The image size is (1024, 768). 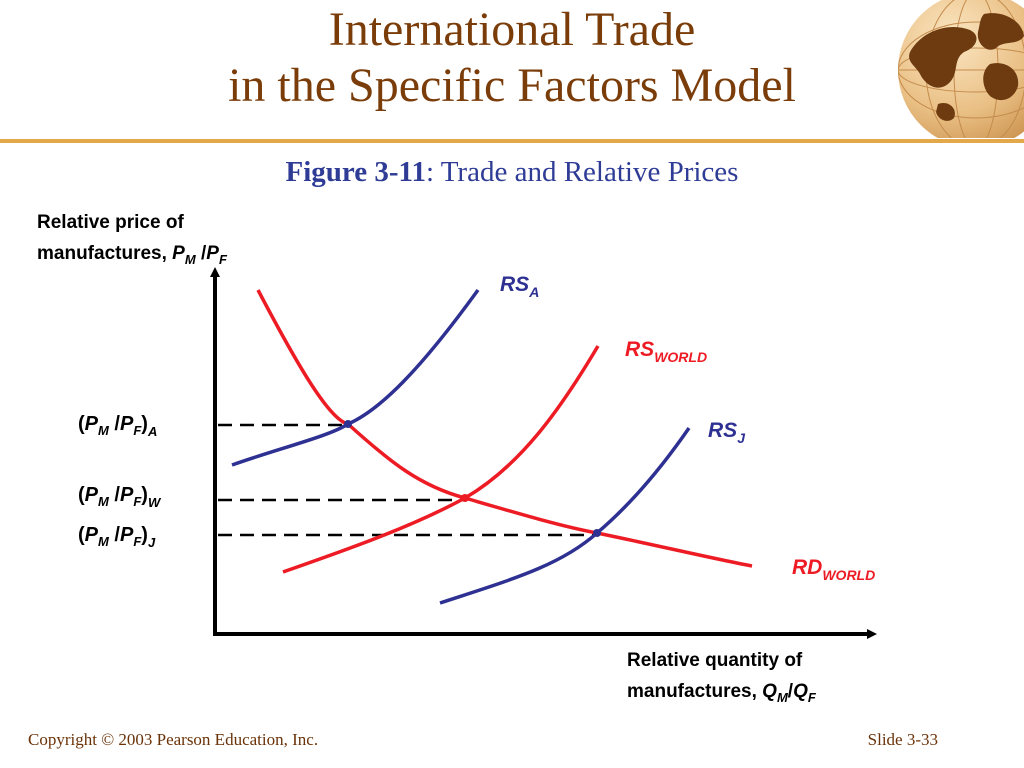 What do you see at coordinates (902, 739) in the screenshot?
I see `footer-slide-number: Slide 3-33` at bounding box center [902, 739].